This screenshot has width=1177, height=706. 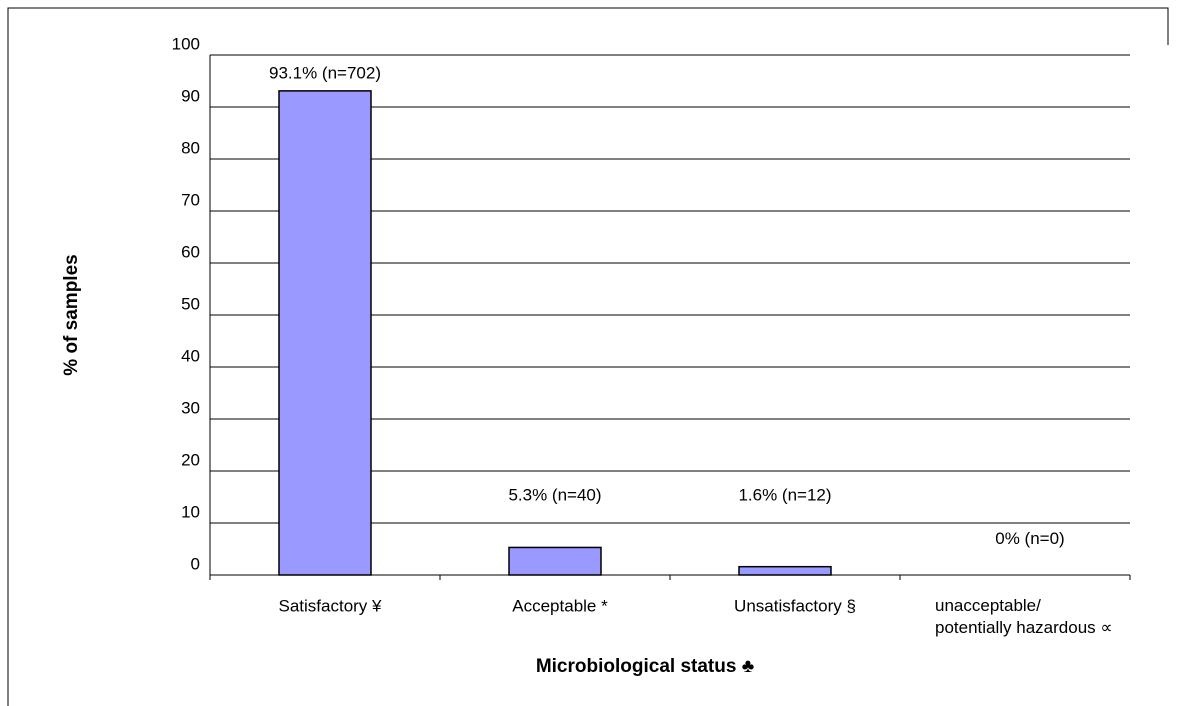 I want to click on x-tick-label: unacceptable/potentially hazardous ∝, so click(x=1024, y=616).